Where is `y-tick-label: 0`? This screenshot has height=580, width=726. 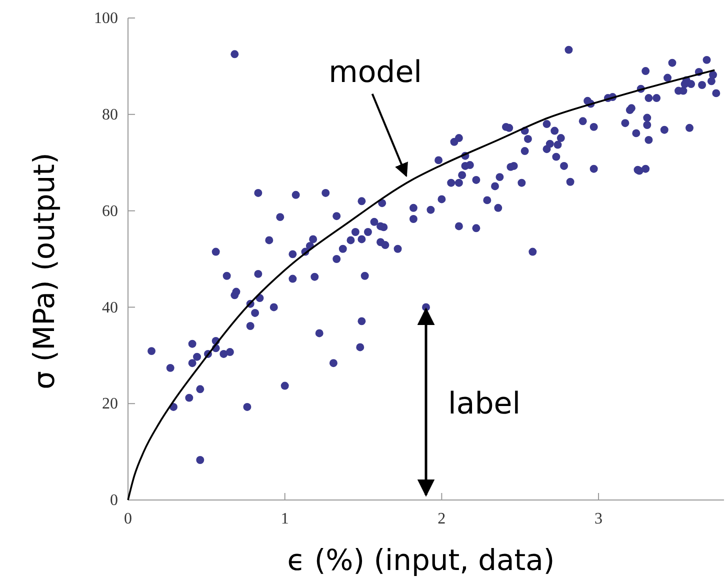 y-tick-label: 0 is located at coordinates (114, 501).